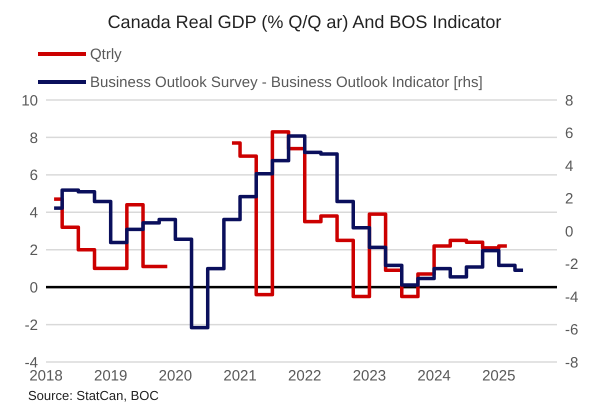 The image size is (609, 414). What do you see at coordinates (305, 376) in the screenshot?
I see `x-tick-label: 2022` at bounding box center [305, 376].